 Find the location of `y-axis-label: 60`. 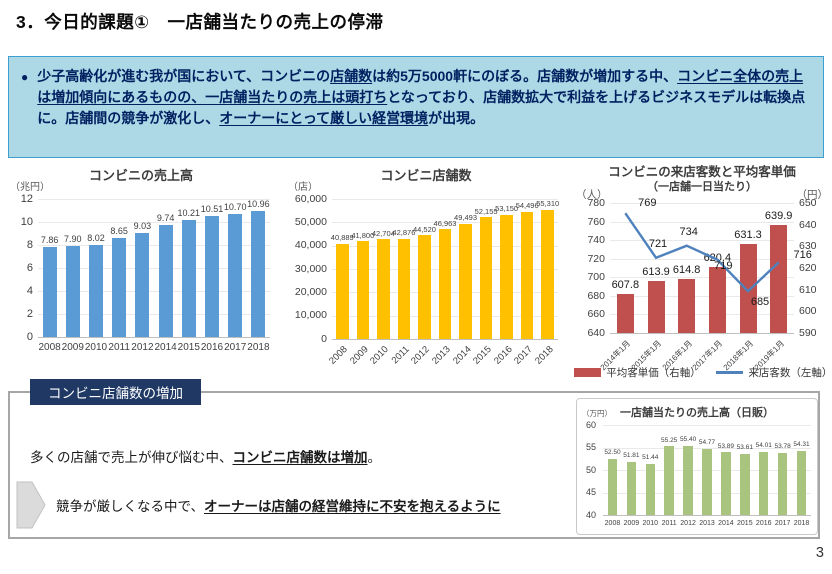

y-axis-label: 60 is located at coordinates (590, 424).